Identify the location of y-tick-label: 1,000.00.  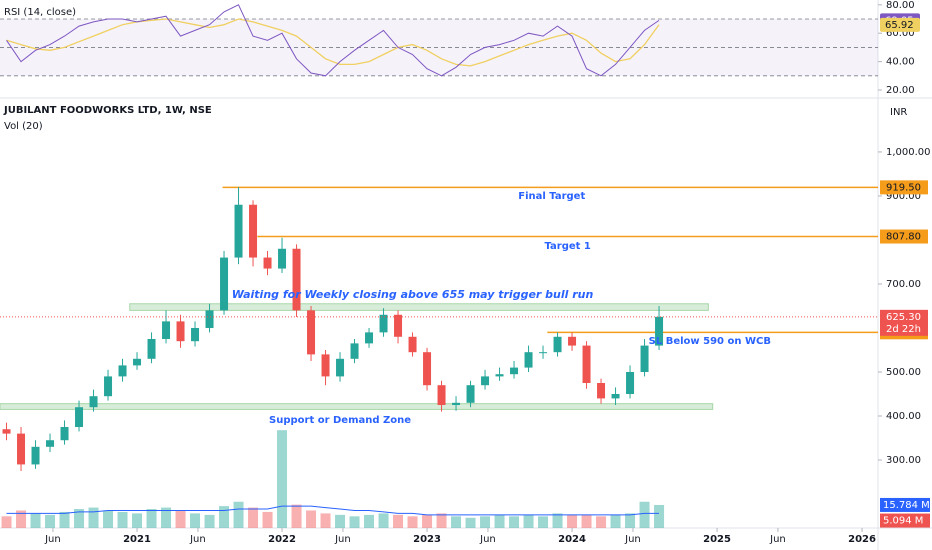
(908, 152).